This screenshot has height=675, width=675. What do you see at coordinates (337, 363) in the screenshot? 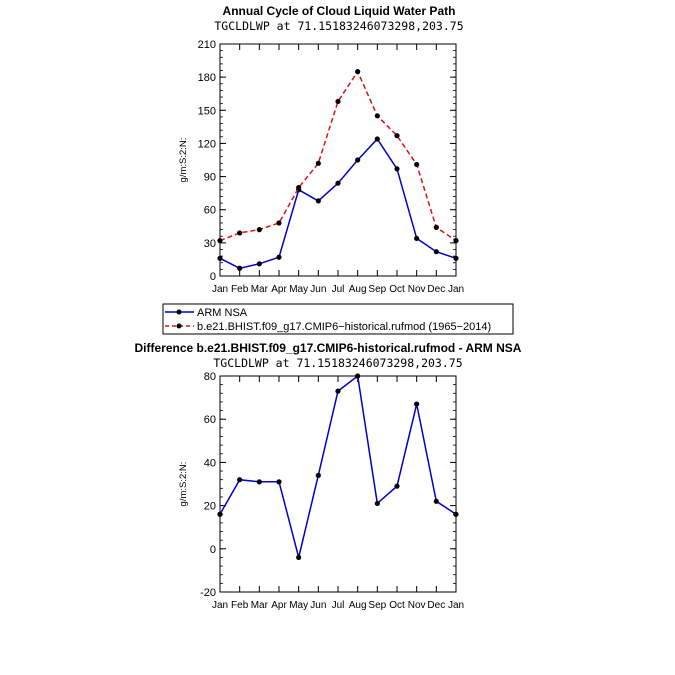
I see `chart2-subtitle: TGCLDLWP at 71.15183246073298,203.75` at bounding box center [337, 363].